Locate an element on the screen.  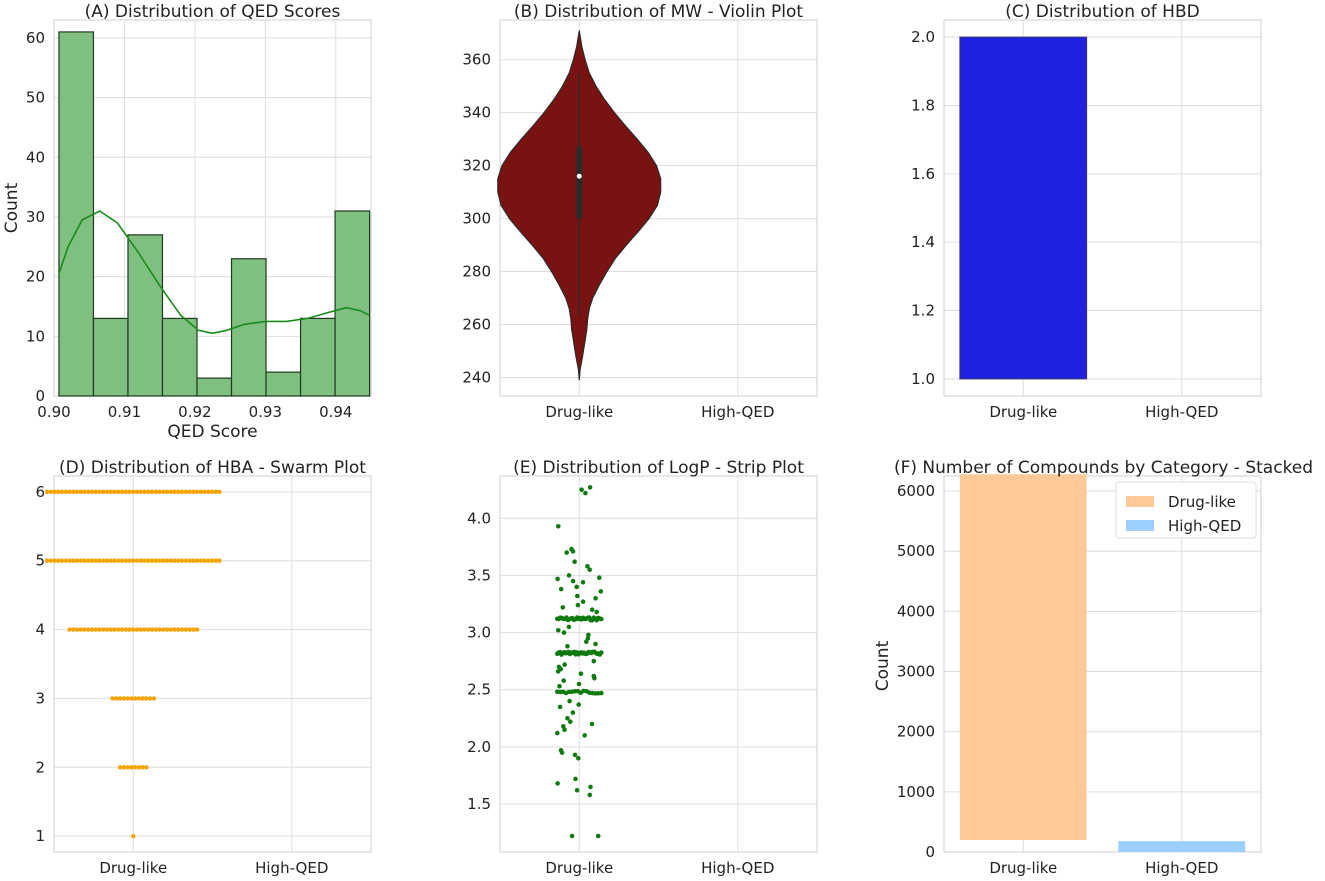
y-tick-label: 30 is located at coordinates (35, 217).